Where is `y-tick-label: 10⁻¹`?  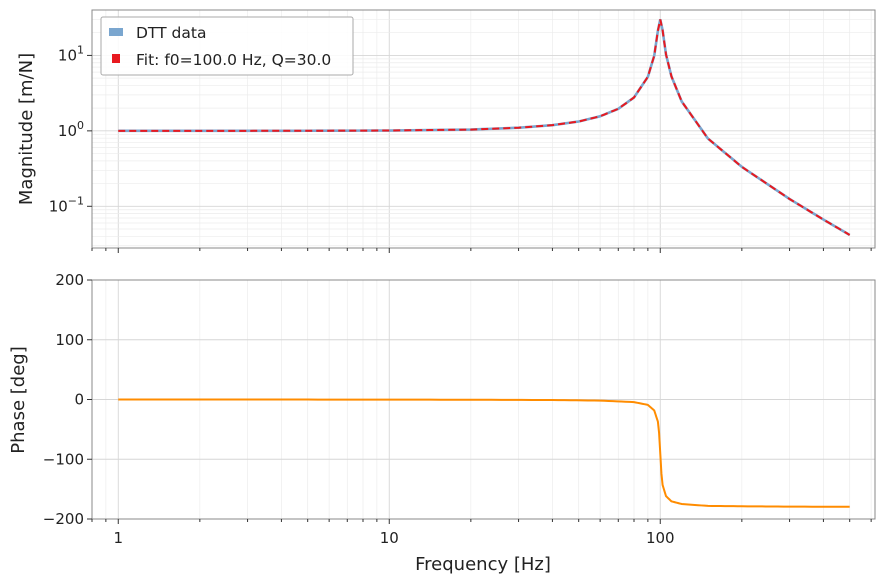
y-tick-label: 10⁻¹ is located at coordinates (66, 204).